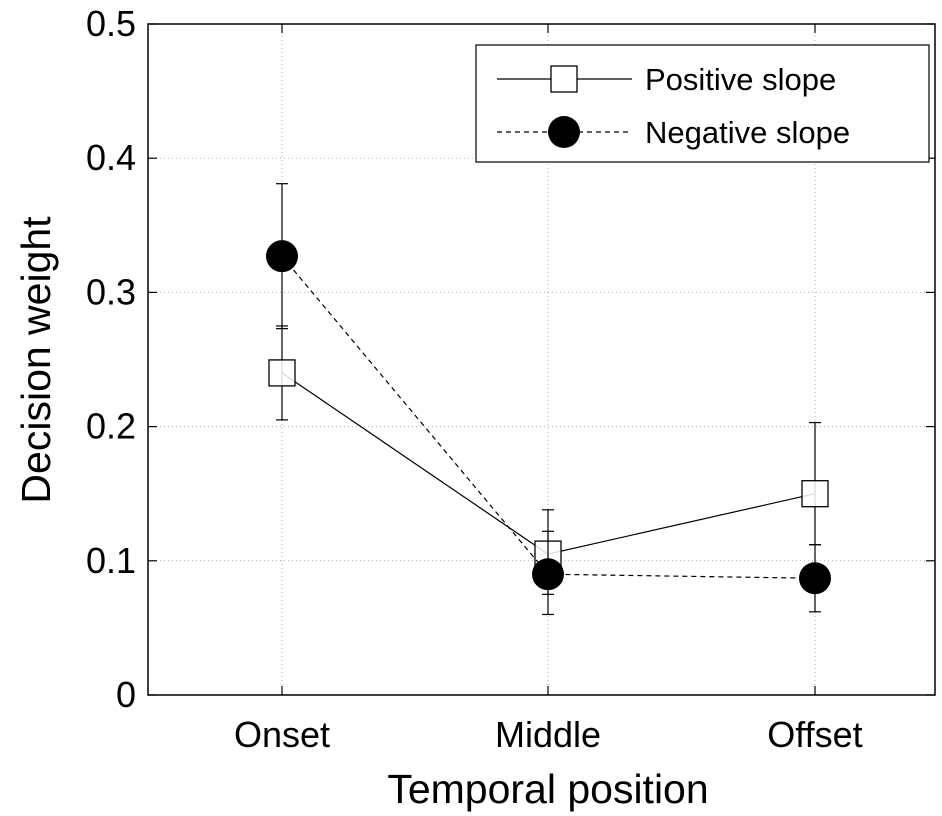  I want to click on legend-marker-positive, so click(564, 79).